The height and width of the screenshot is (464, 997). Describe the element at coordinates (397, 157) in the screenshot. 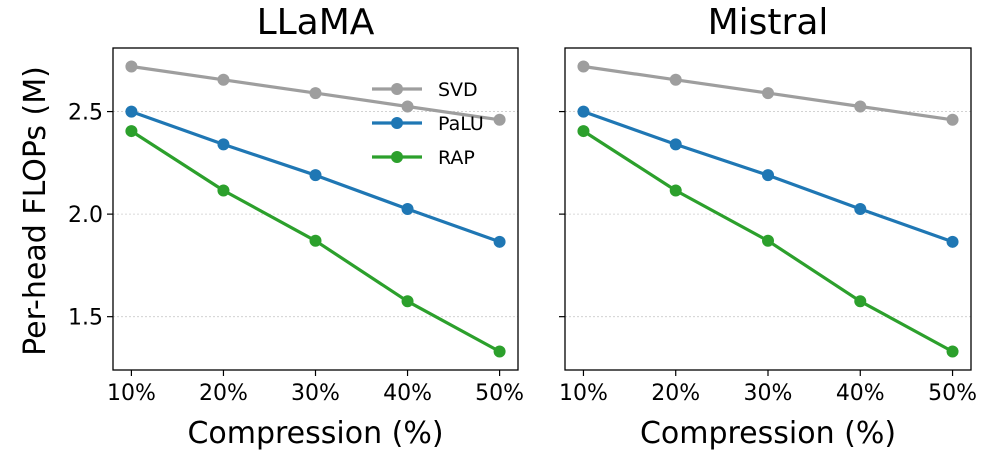

I see `legend-marker-rap` at that location.